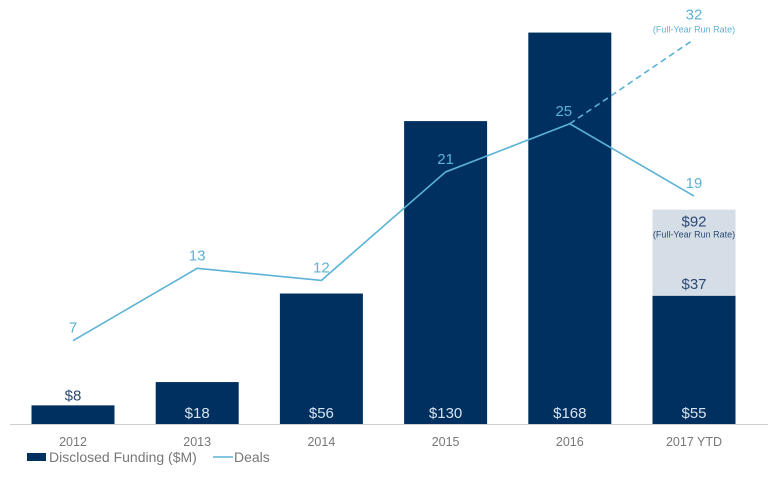 The width and height of the screenshot is (768, 485). I want to click on legend-bar-swatch, so click(36, 457).